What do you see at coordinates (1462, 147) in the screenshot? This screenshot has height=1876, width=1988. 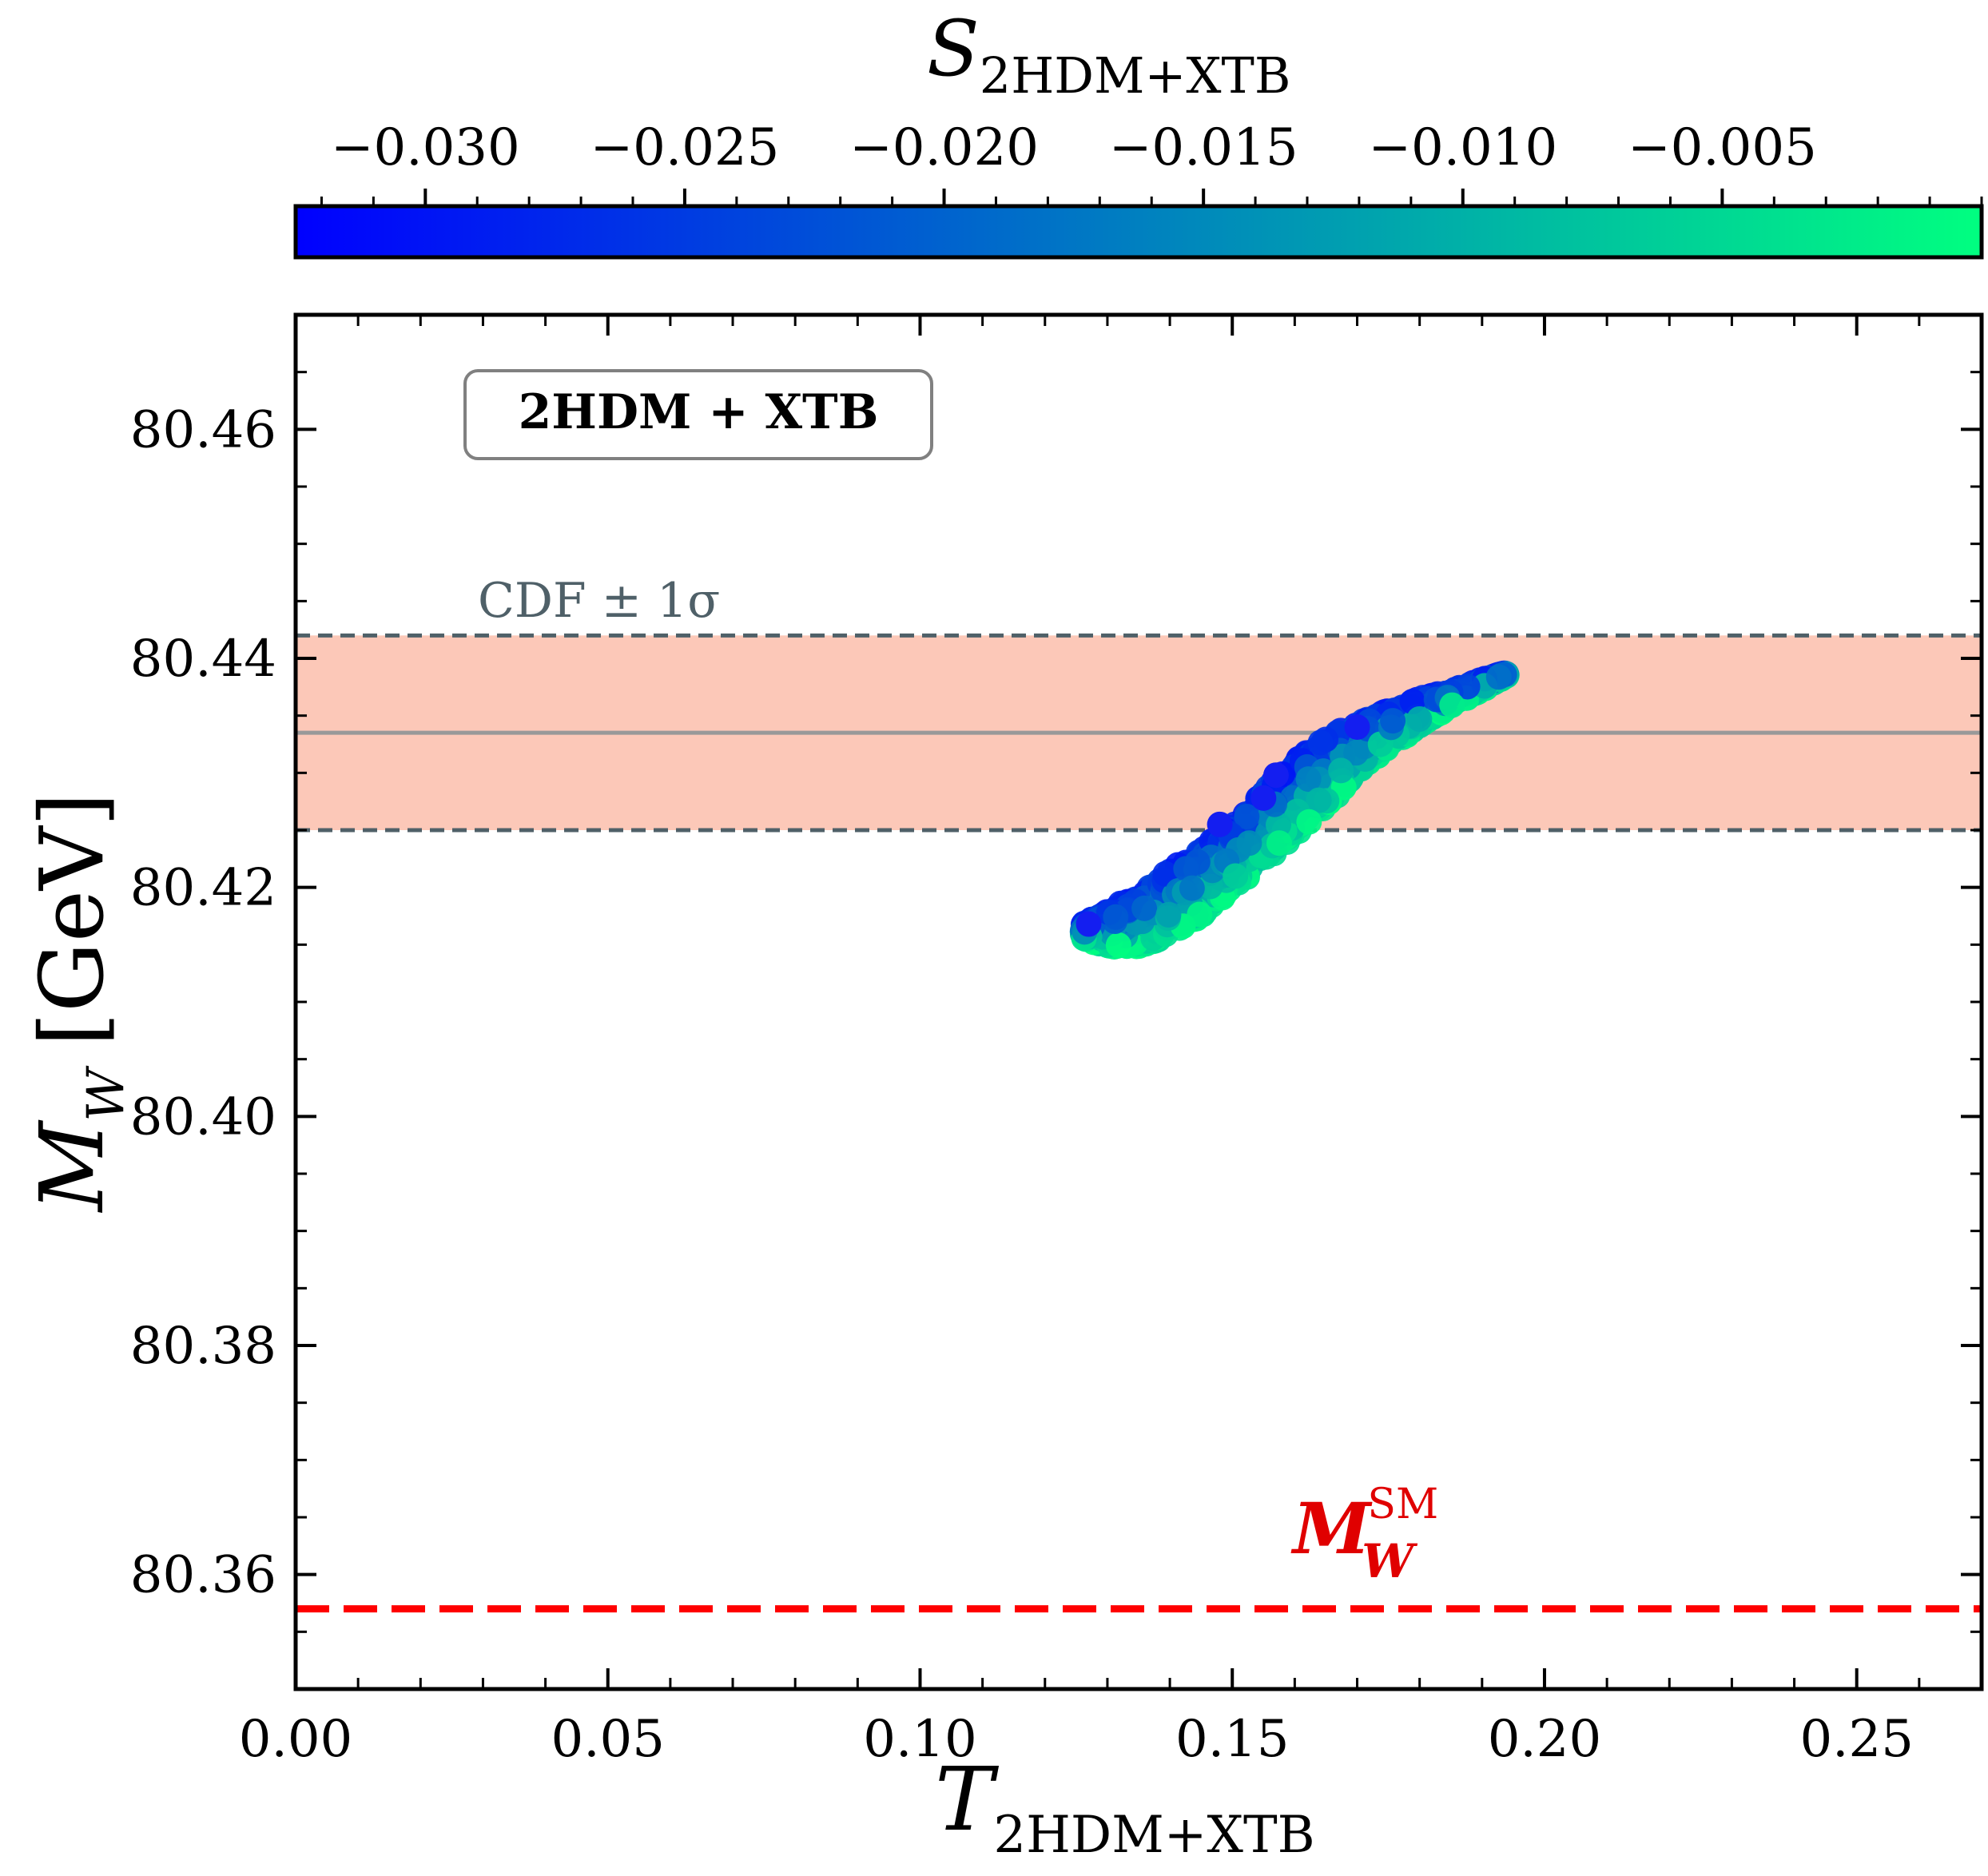 I see `colorbar-tick-label: −0.010` at bounding box center [1462, 147].